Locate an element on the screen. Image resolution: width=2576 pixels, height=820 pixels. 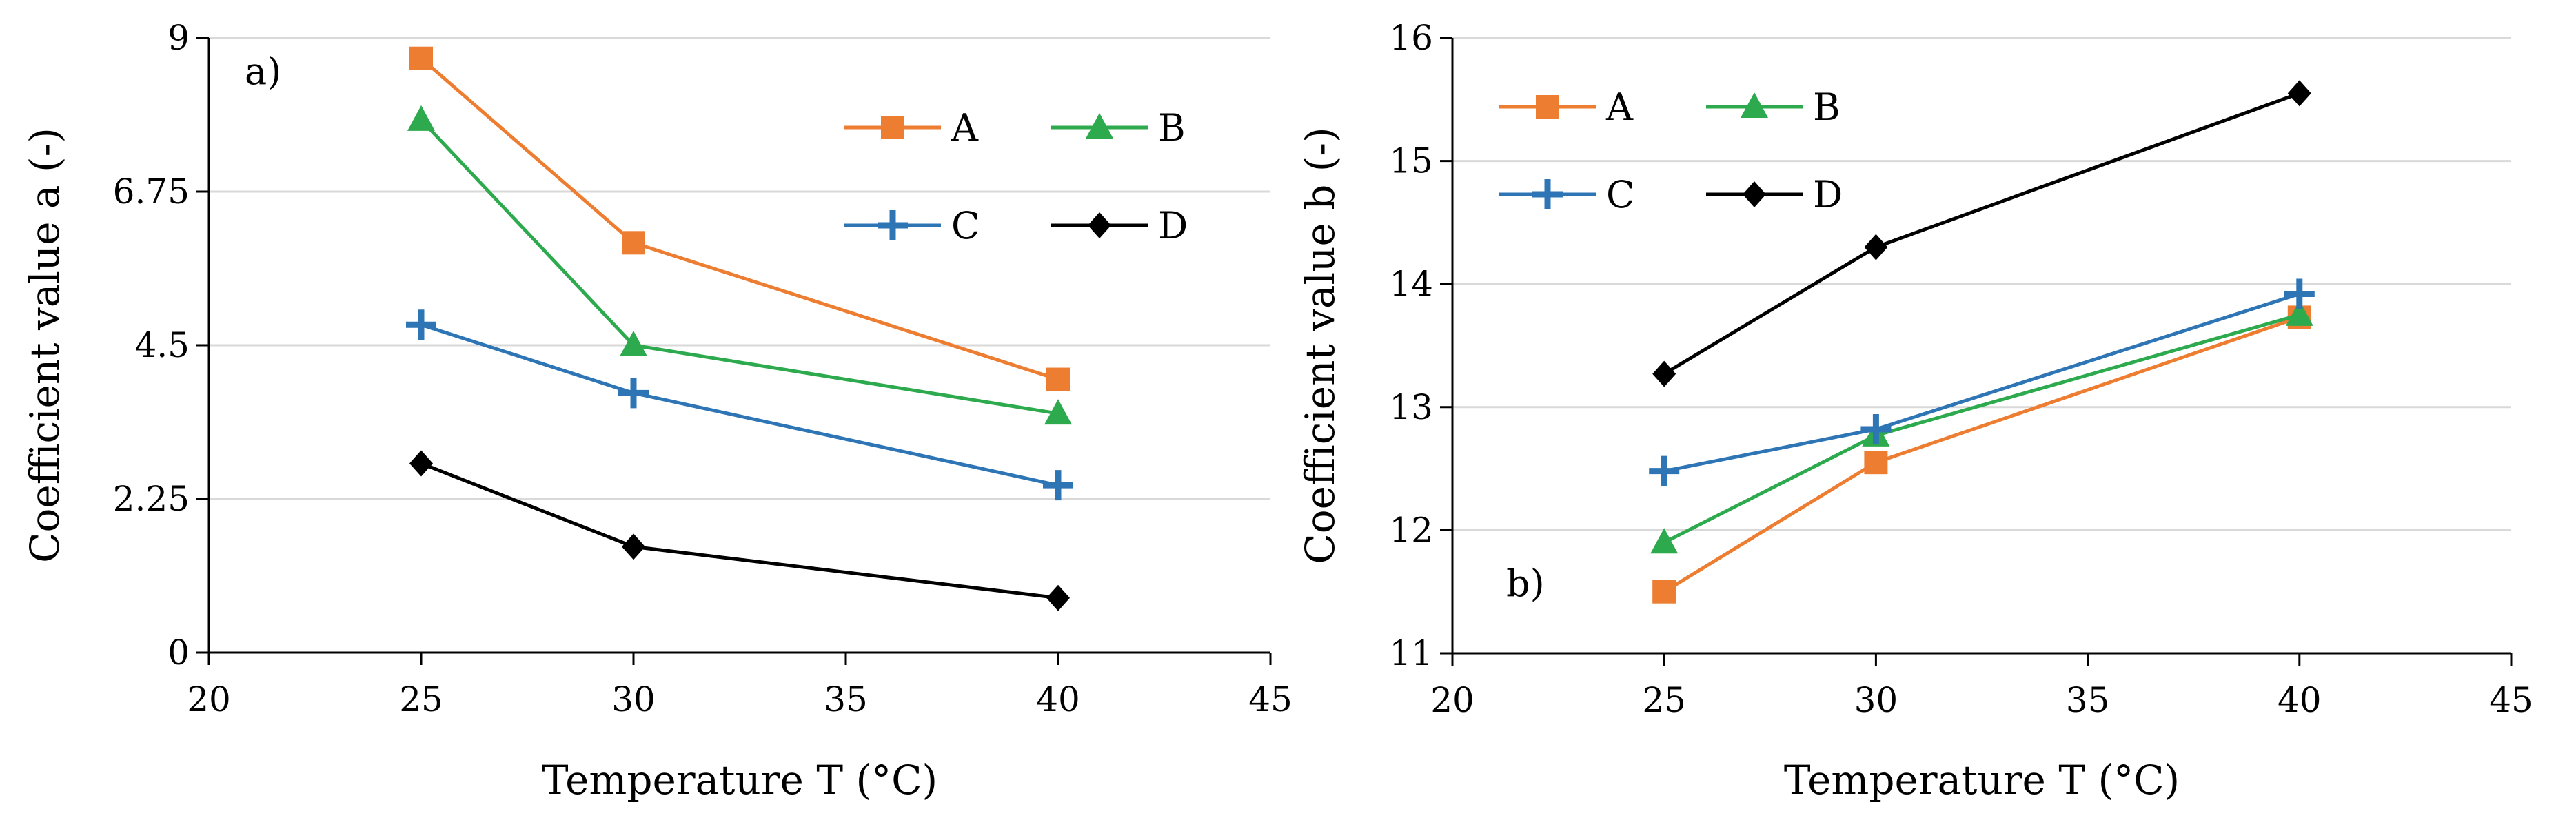
series-line-a is located at coordinates (1981, 454).